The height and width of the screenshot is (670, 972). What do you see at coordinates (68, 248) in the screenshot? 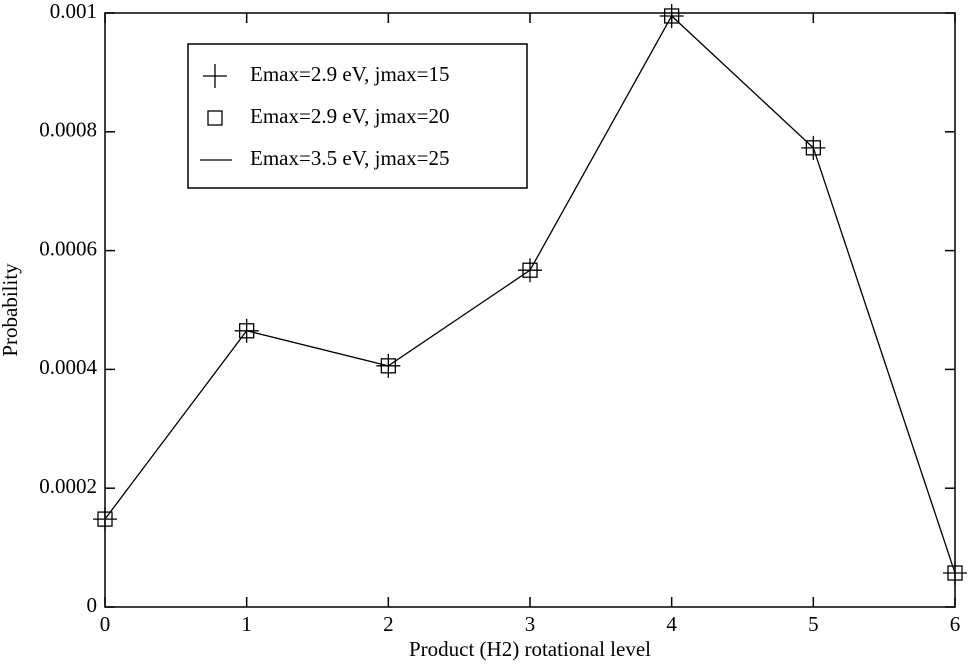
I see `y-tick-label: 0.0006` at bounding box center [68, 248].